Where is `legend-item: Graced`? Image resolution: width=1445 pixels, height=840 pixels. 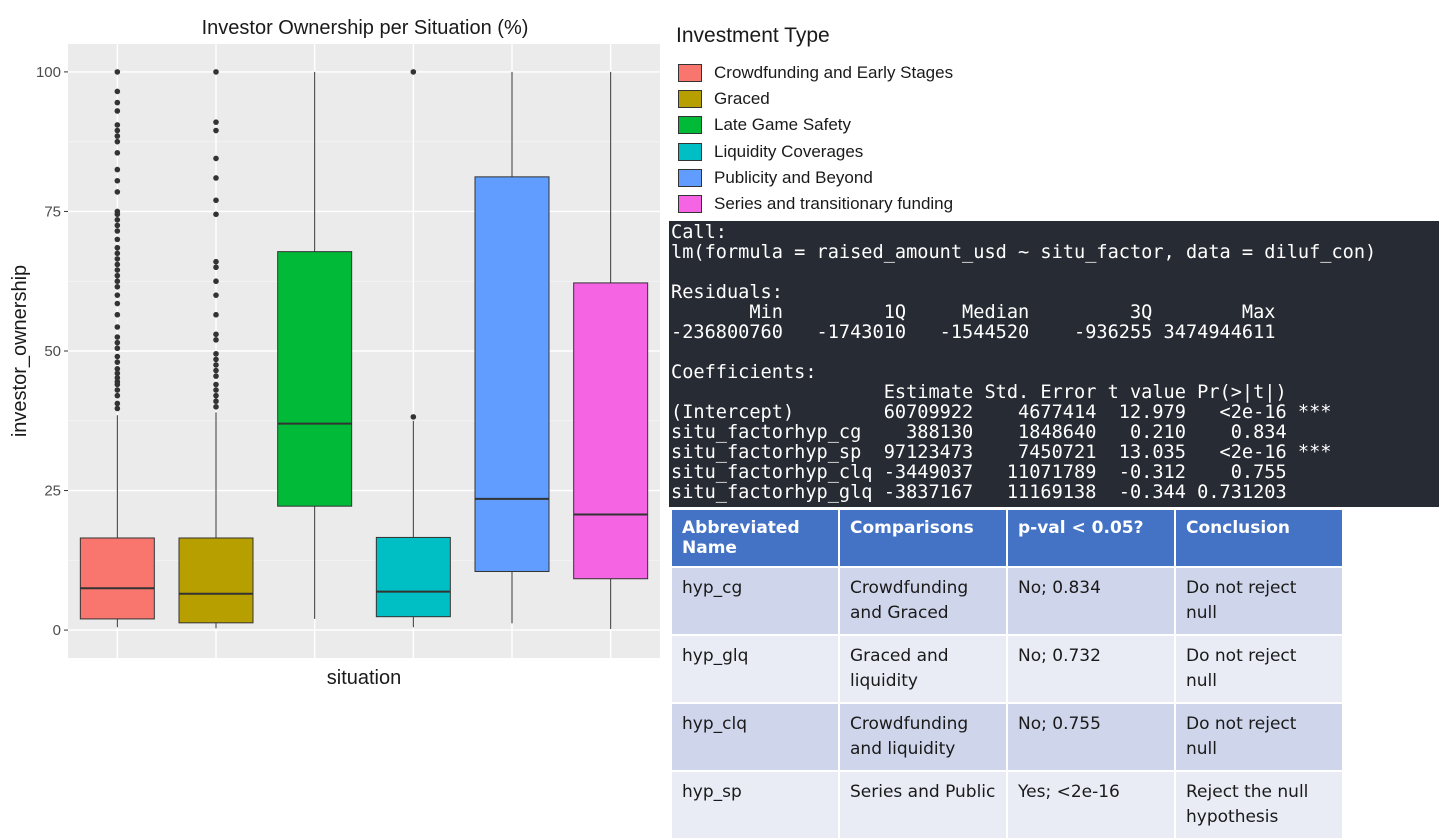 legend-item: Graced is located at coordinates (836, 99).